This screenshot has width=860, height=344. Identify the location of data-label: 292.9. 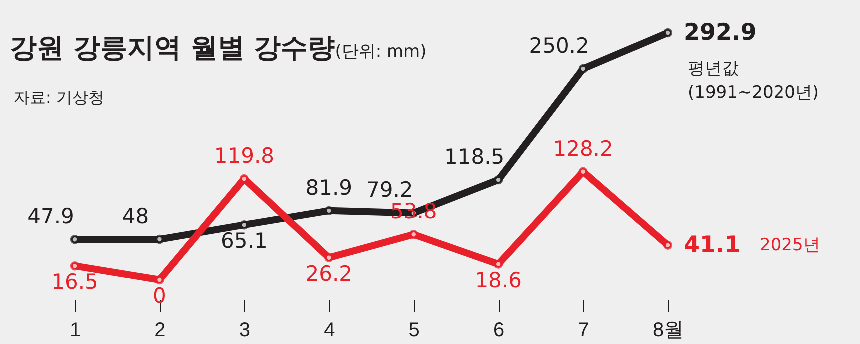
(720, 33).